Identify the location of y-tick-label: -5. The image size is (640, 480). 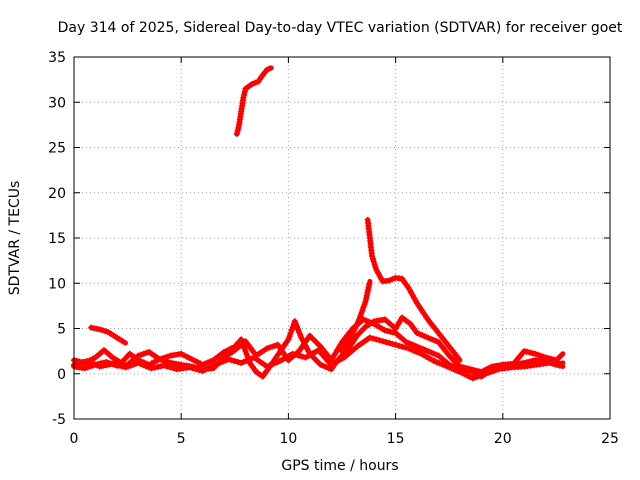
(59, 420).